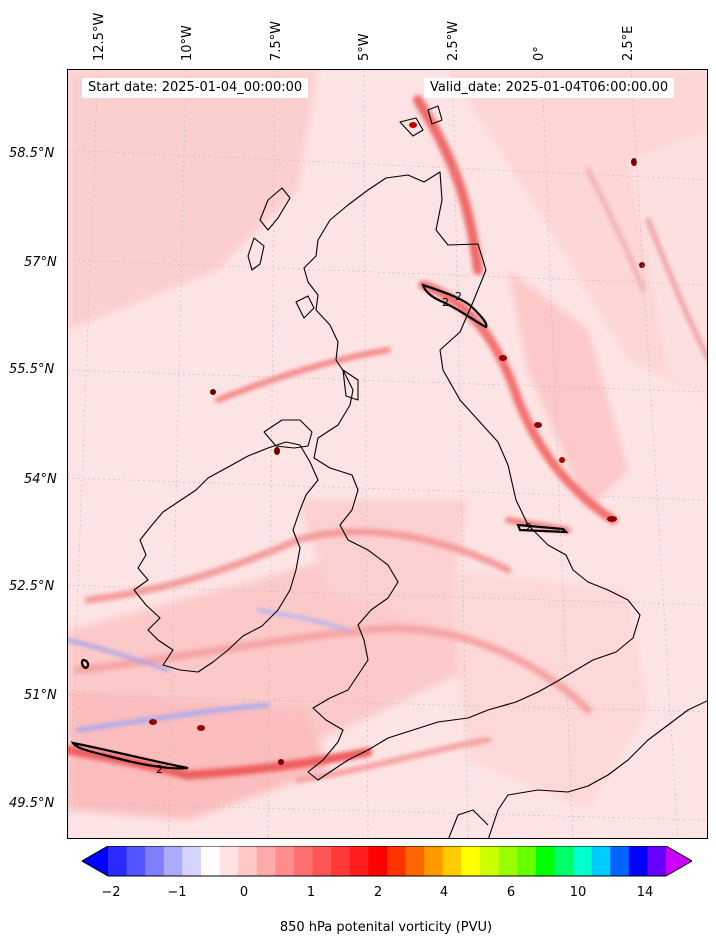 The width and height of the screenshot is (716, 949). I want to click on colorbar-tick: 10, so click(578, 892).